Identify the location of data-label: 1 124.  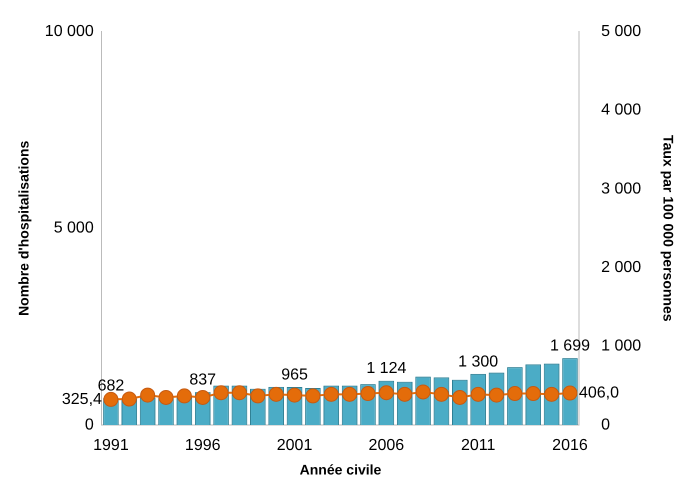
(386, 369).